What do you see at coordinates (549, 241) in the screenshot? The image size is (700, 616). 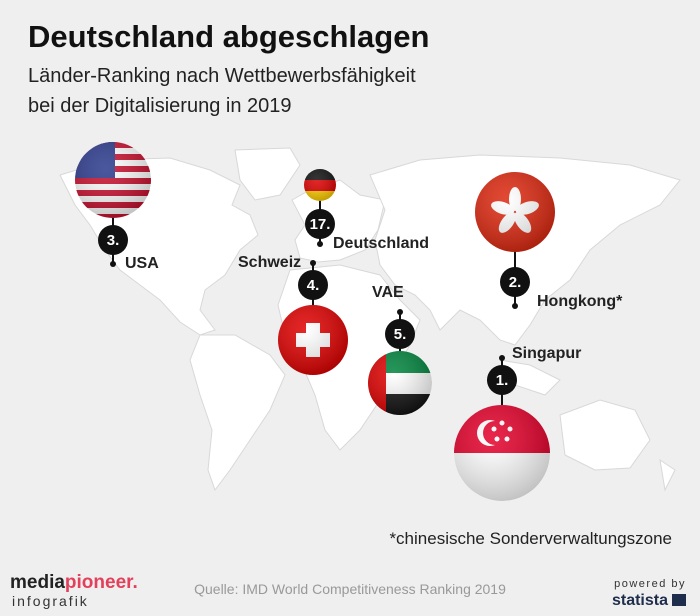 I see `marker-hongkong: 2. Hongkong*` at bounding box center [549, 241].